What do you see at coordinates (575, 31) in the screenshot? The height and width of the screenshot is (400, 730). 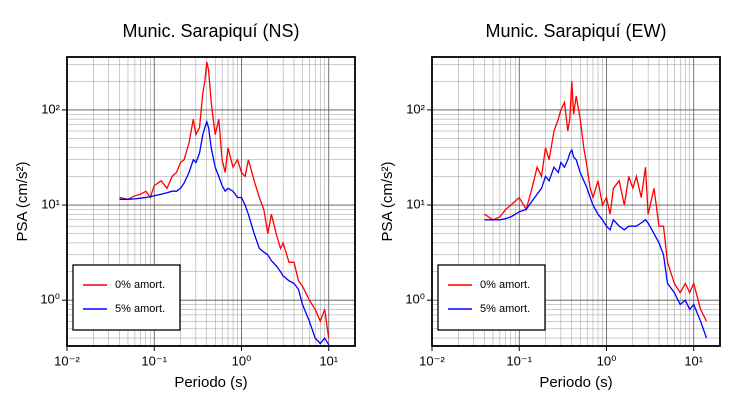 I see `chart-title: Munic. Sarapiquí (EW)` at bounding box center [575, 31].